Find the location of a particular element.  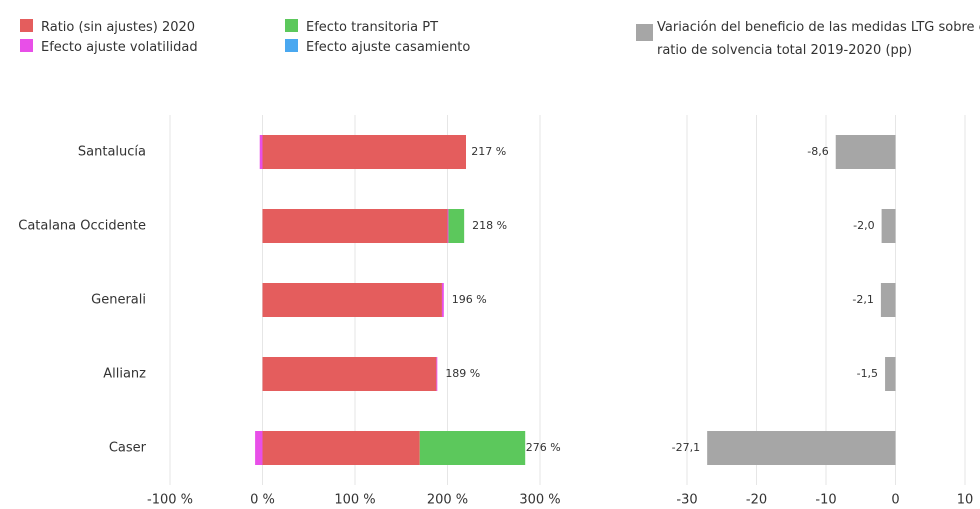

x-tick-label: 0 is located at coordinates (895, 500).